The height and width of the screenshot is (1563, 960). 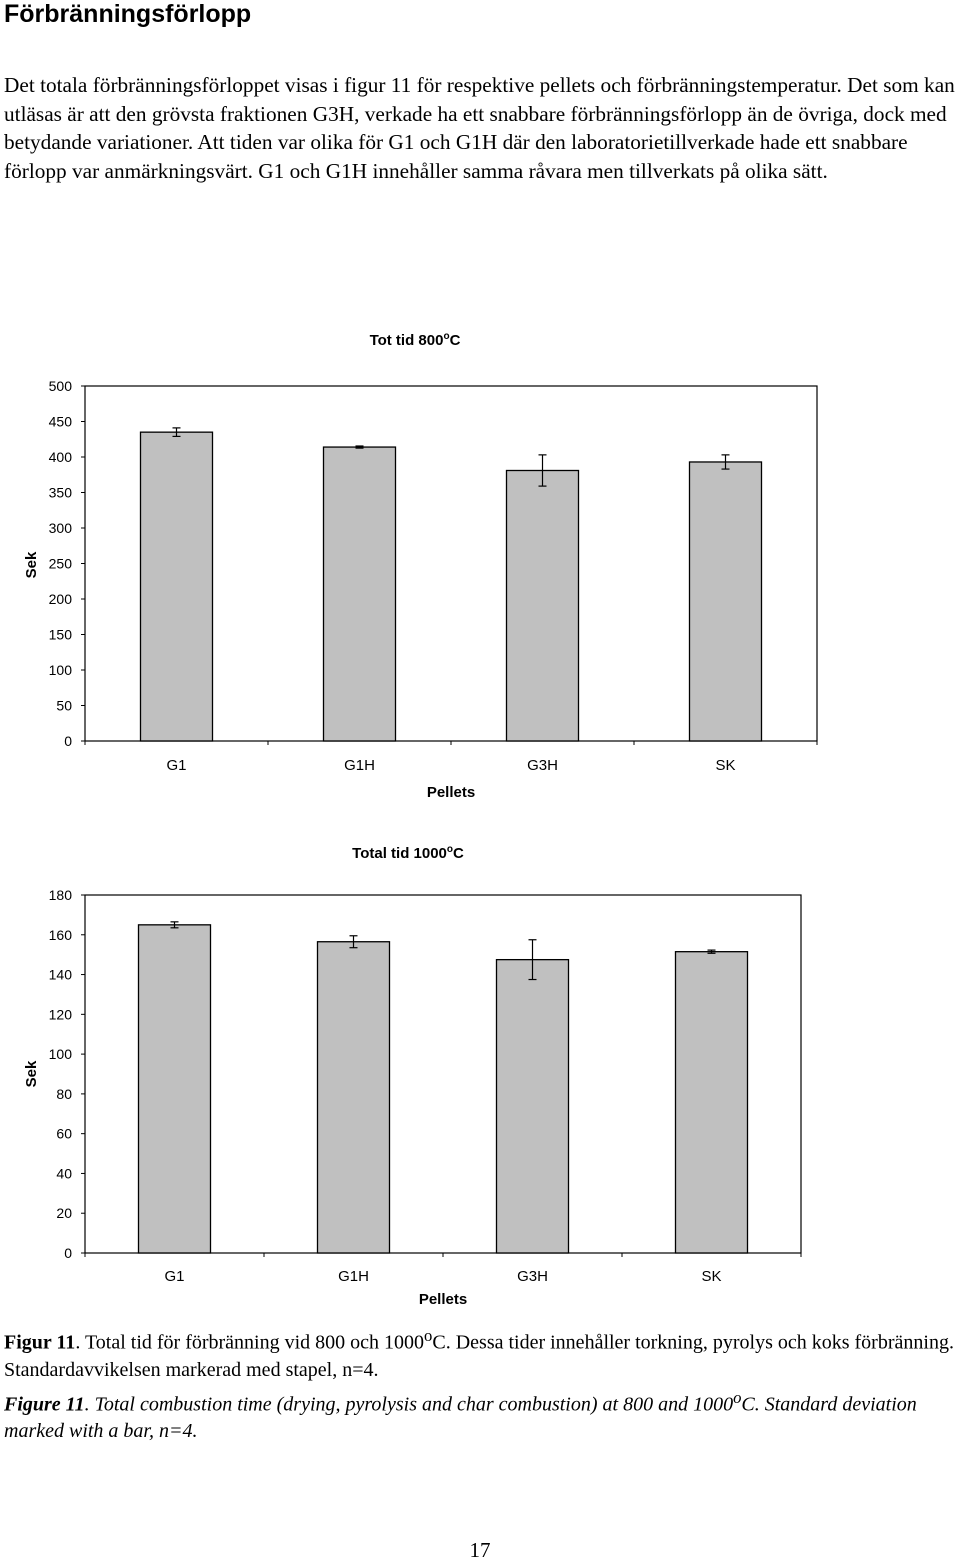 I want to click on chart-1000-category-label: G3H, so click(x=532, y=1276).